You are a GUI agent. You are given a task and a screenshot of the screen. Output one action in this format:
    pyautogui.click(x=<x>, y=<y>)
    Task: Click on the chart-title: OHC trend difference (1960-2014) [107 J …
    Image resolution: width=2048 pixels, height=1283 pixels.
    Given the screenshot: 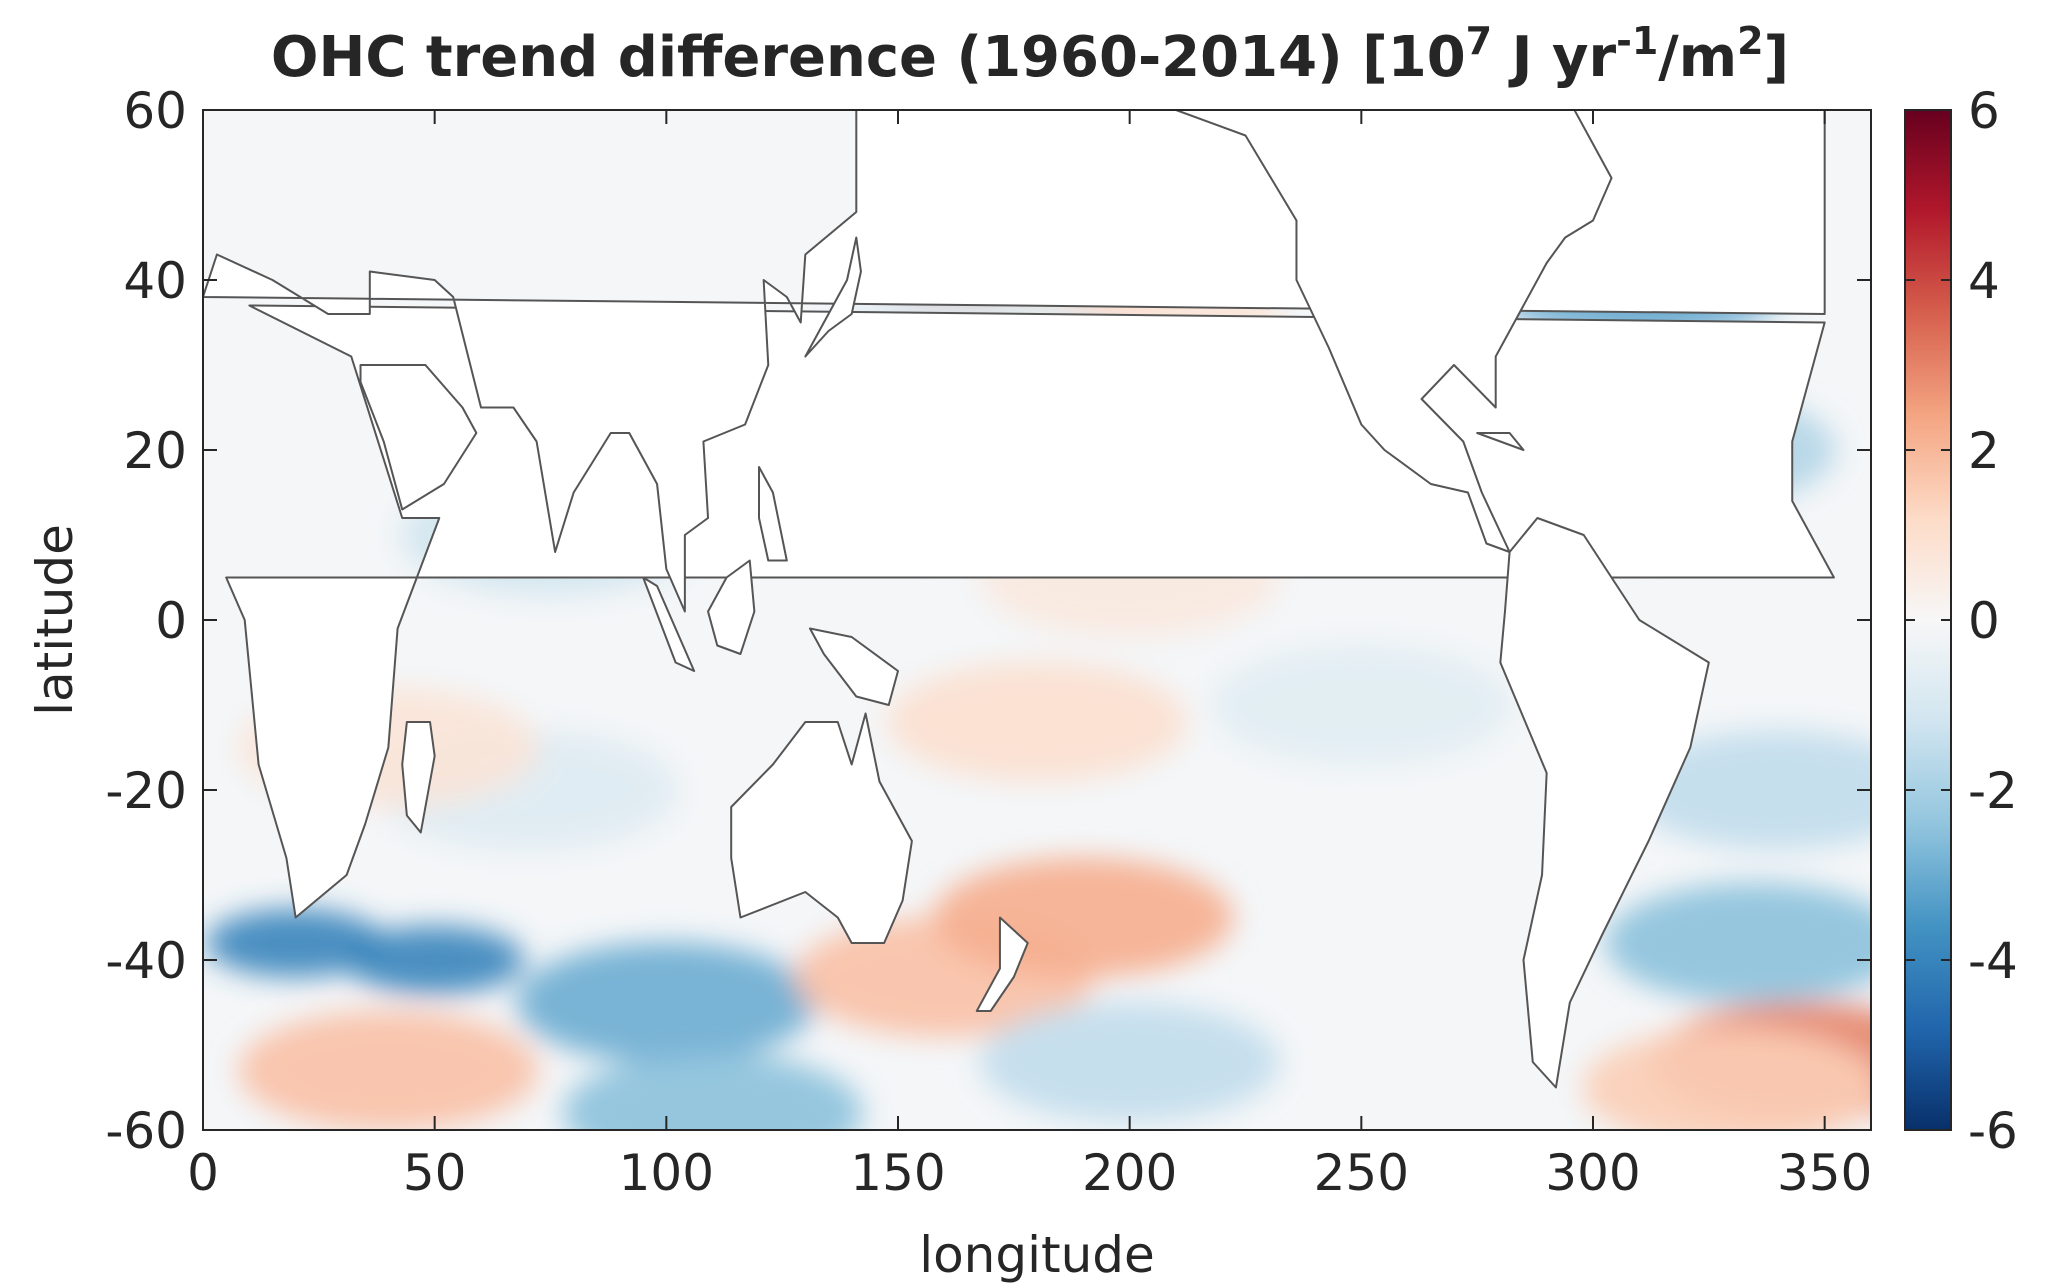 What is the action you would take?
    pyautogui.click(x=1030, y=54)
    